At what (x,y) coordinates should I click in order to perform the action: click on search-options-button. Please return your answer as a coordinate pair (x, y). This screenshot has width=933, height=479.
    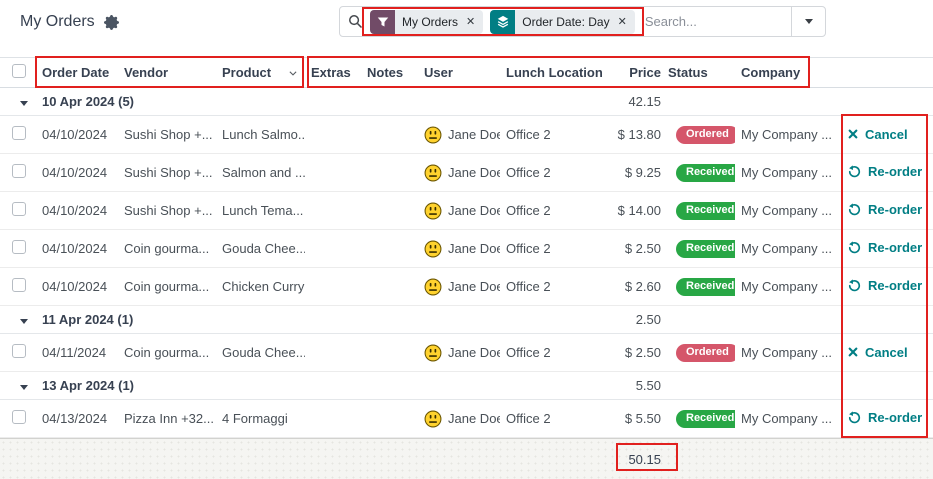
    Looking at the image, I should click on (808, 21).